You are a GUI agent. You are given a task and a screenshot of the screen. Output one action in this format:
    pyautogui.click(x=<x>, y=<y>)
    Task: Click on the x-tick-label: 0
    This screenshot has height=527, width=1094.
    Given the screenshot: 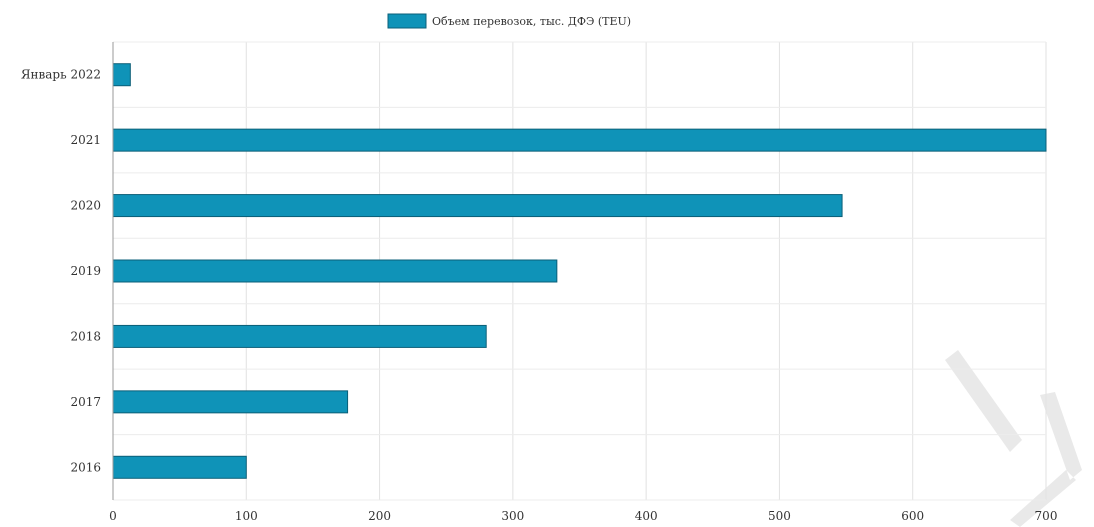 What is the action you would take?
    pyautogui.click(x=113, y=516)
    